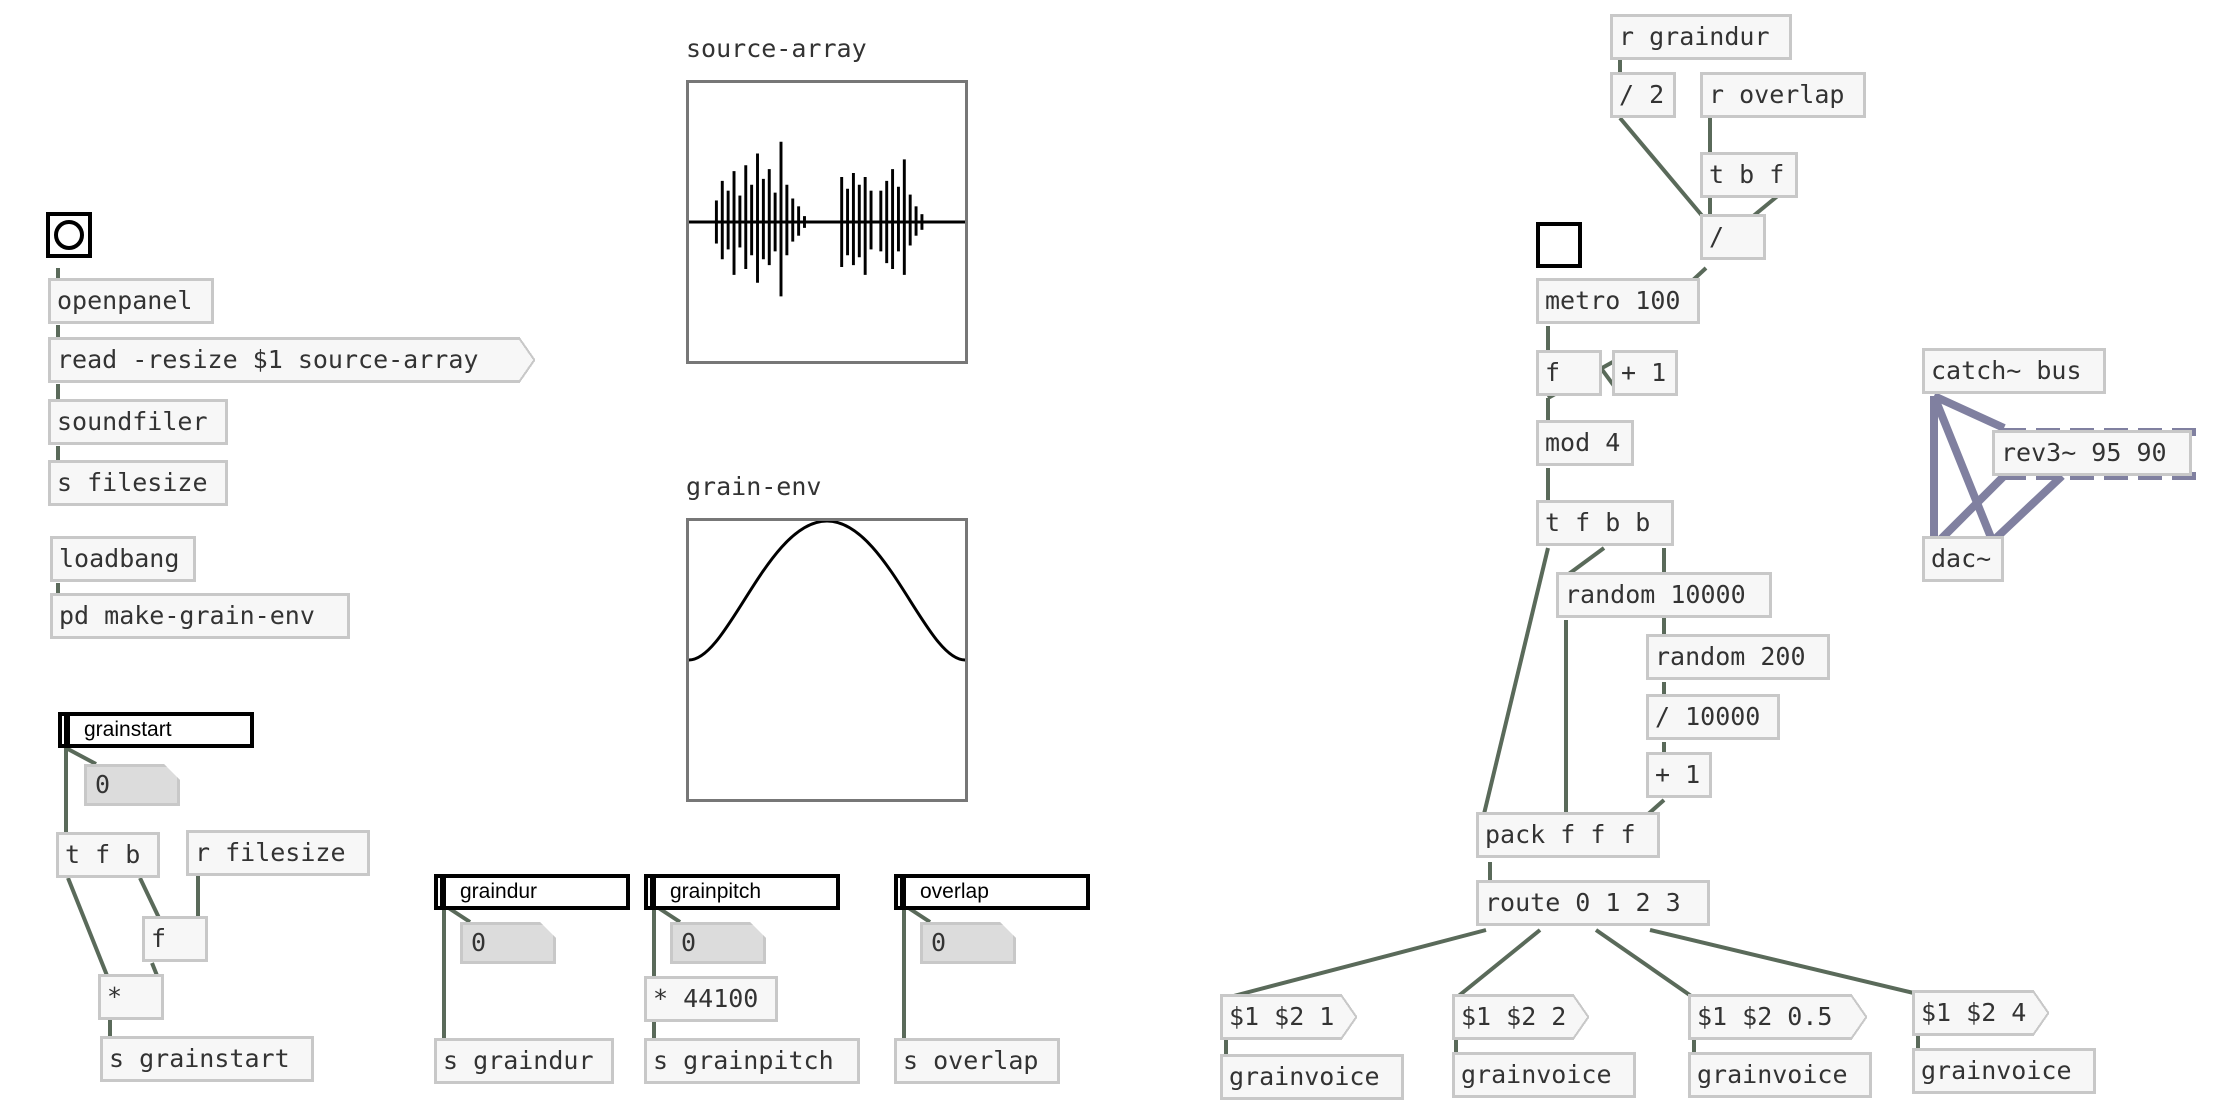  Describe the element at coordinates (138, 422) in the screenshot. I see `soundfiler-object: soundfiler` at that location.